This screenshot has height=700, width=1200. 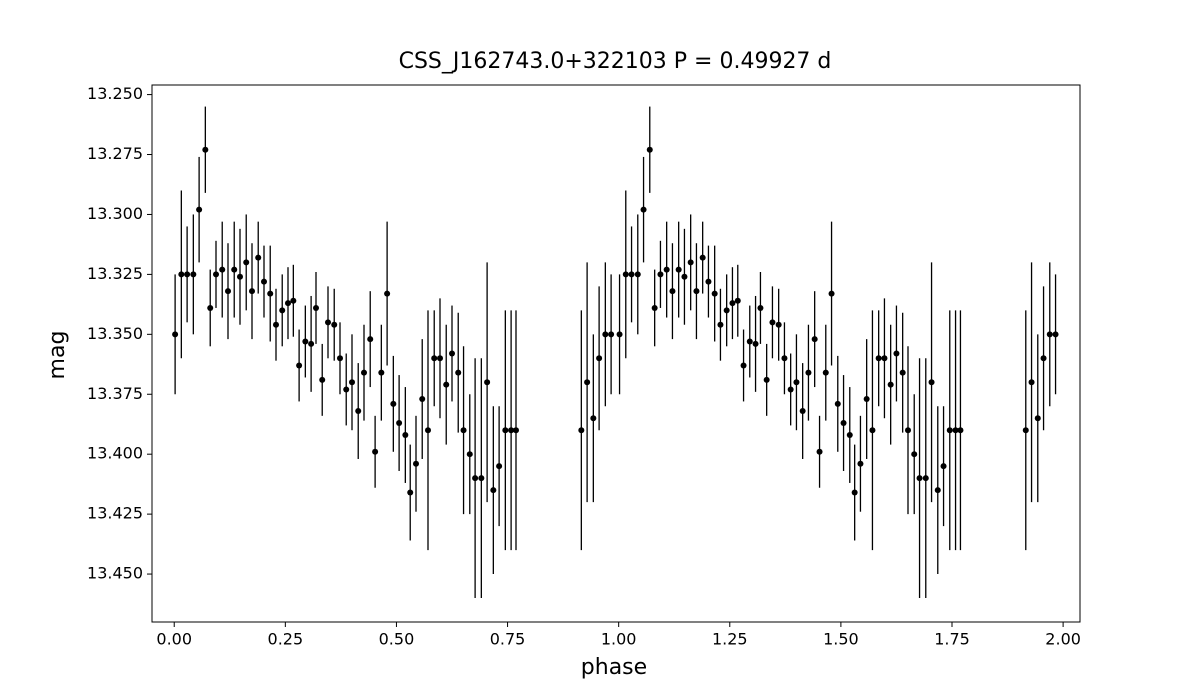 What do you see at coordinates (57, 355) in the screenshot?
I see `y-axis-label: mag` at bounding box center [57, 355].